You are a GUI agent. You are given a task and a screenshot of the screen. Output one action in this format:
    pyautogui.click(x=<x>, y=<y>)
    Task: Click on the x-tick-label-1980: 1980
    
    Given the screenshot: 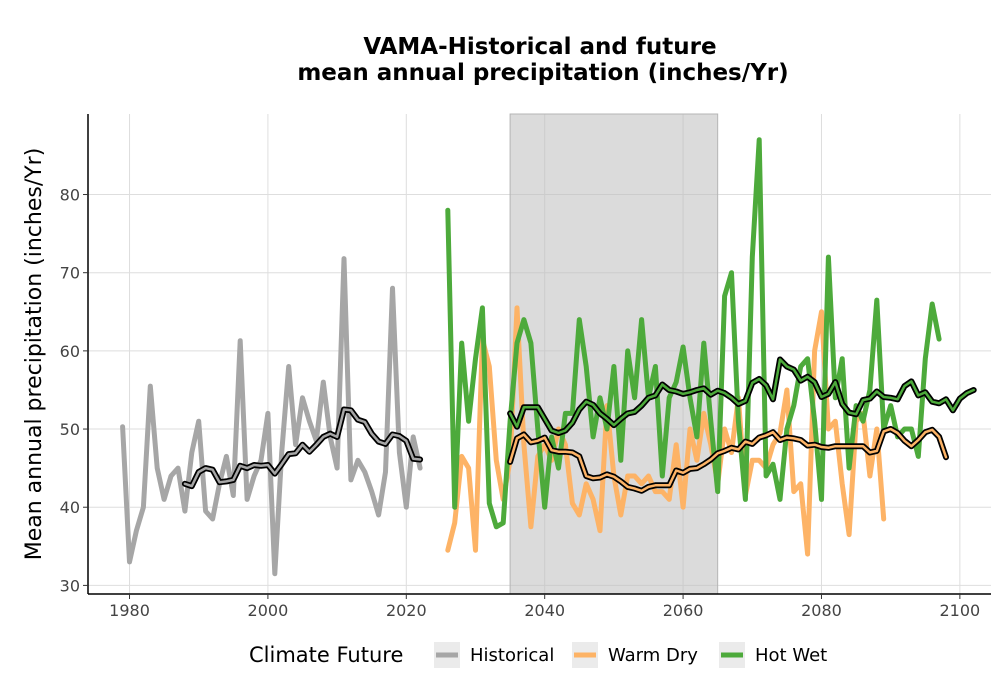 What is the action you would take?
    pyautogui.click(x=129, y=610)
    